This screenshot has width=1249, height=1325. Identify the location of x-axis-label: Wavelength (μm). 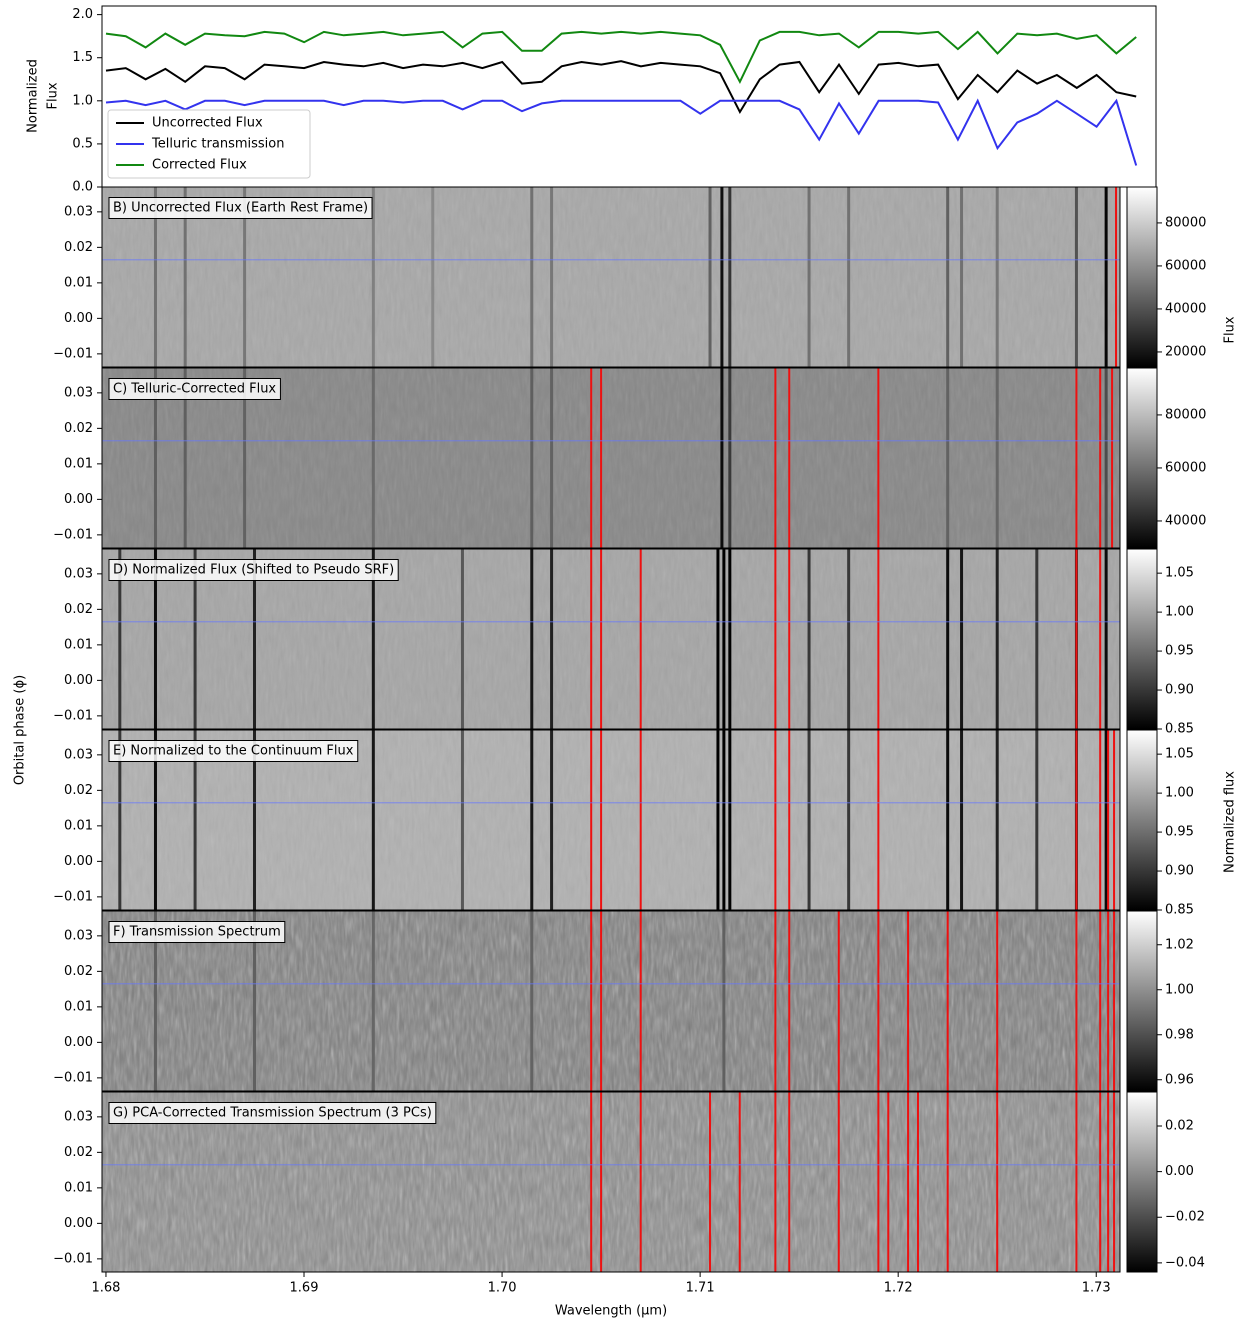
(611, 1311).